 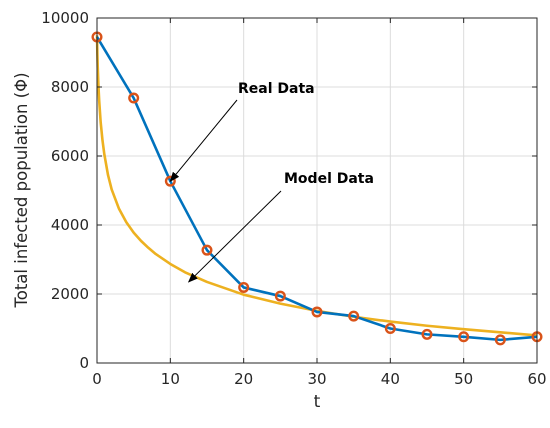 I want to click on y-tick-label: 10000, so click(x=65, y=18).